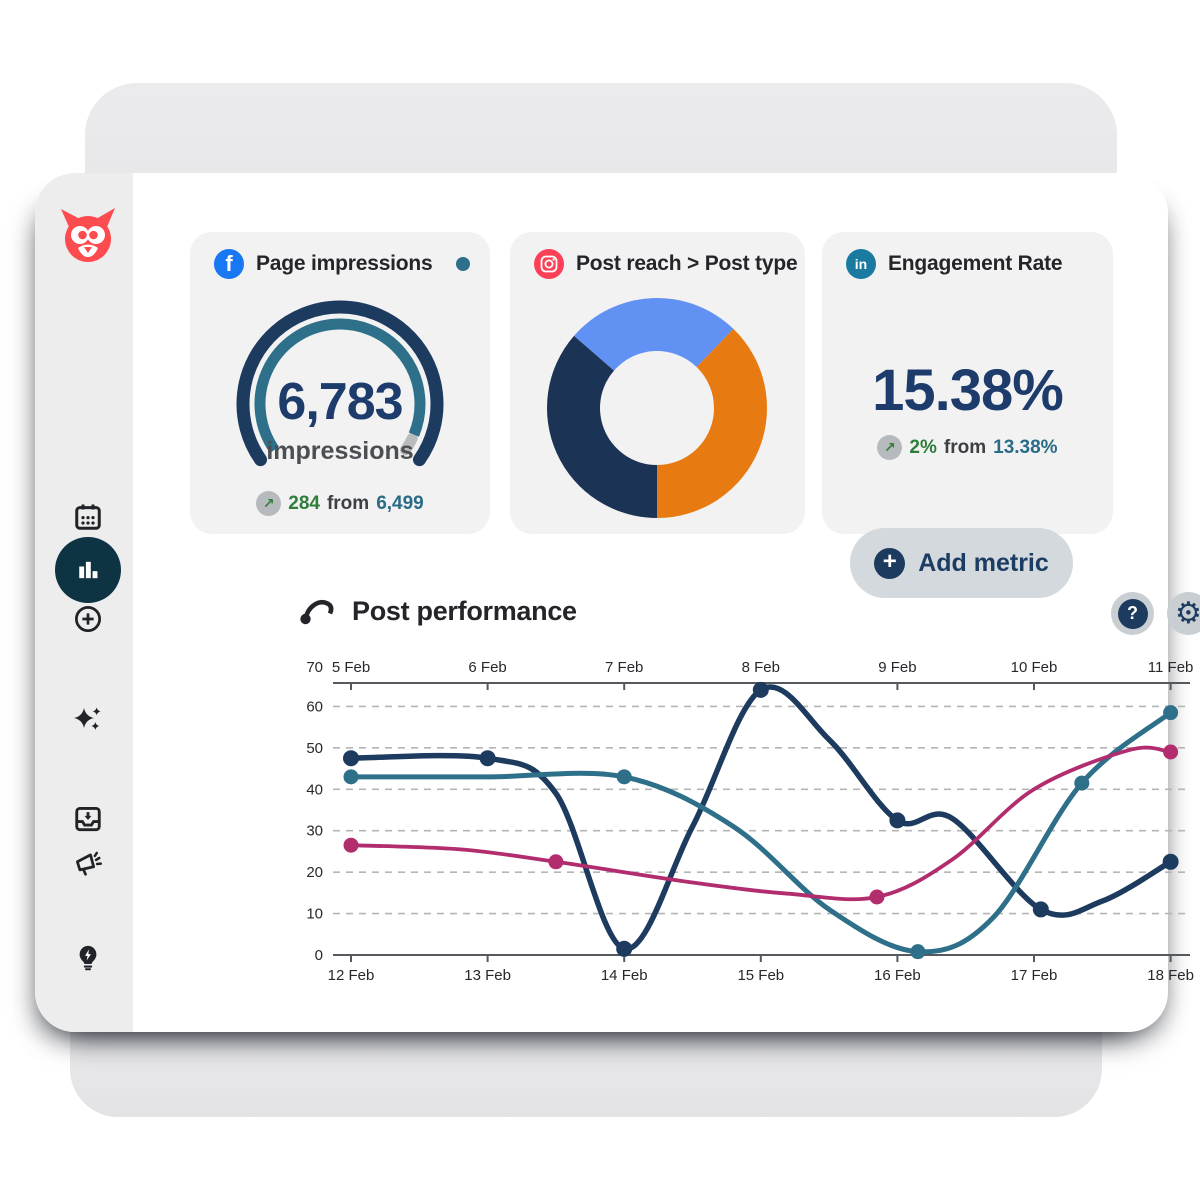 Image resolution: width=1200 pixels, height=1200 pixels. I want to click on svg-text: 30, so click(314, 831).